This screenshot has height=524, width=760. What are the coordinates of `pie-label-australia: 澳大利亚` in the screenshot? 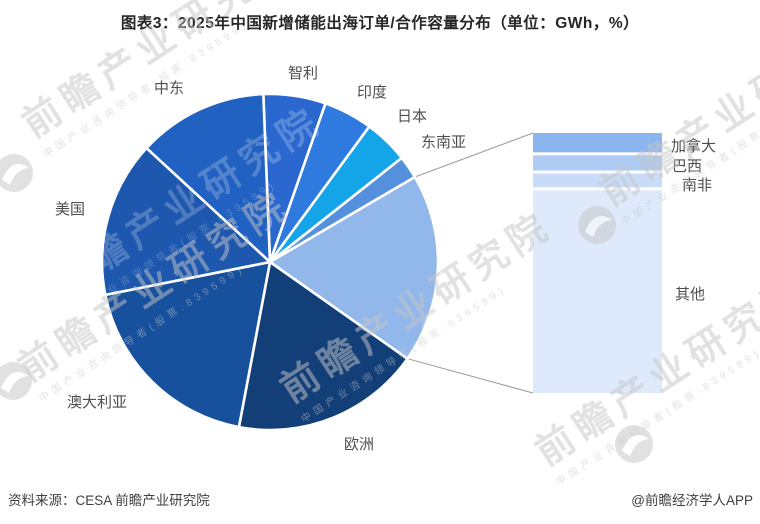 It's located at (97, 402).